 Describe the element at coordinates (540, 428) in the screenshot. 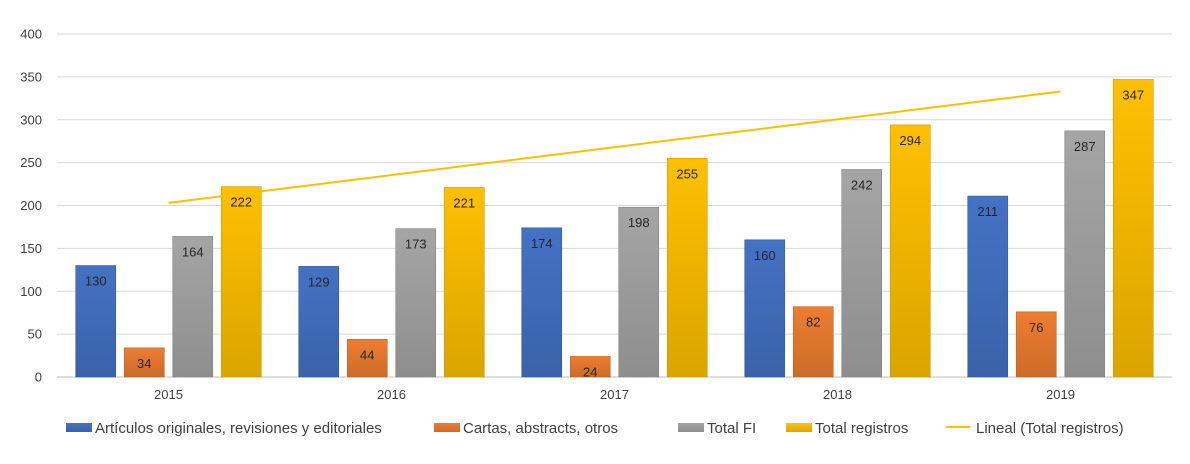

I see `legend-label: Cartas, abstracts, otros` at that location.